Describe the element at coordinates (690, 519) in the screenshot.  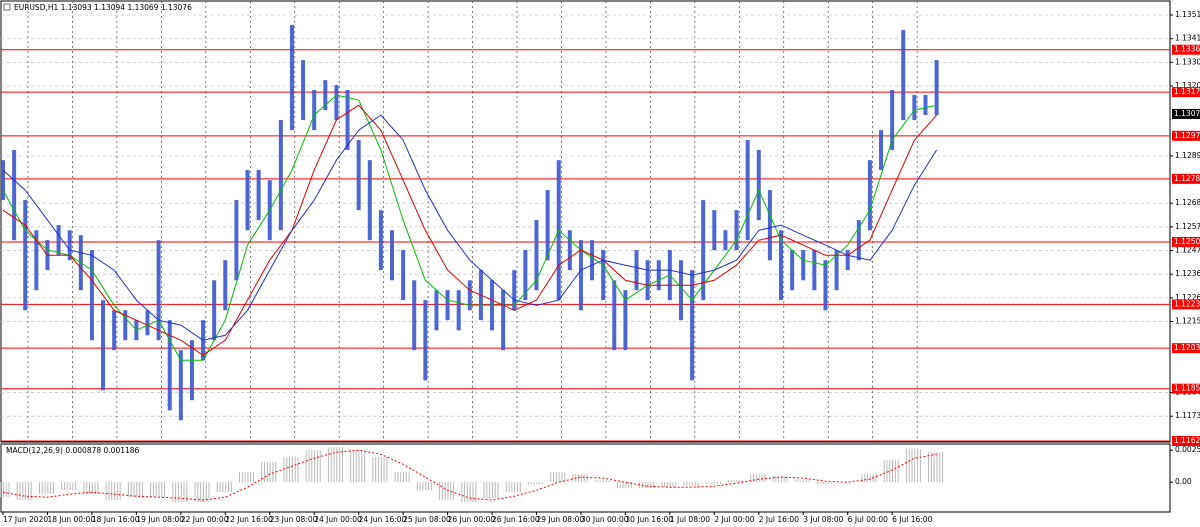
I see `x-tick-label: 1 Jul 08:00` at that location.